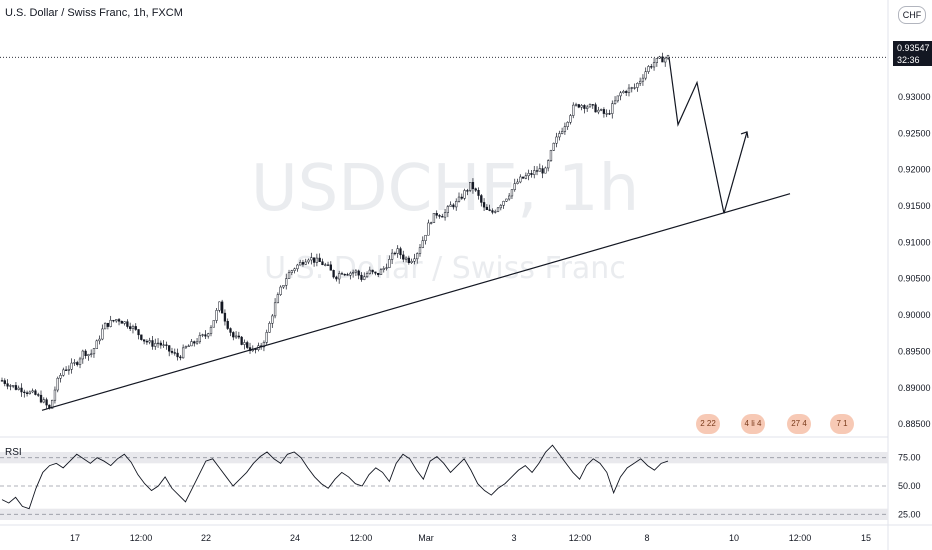  What do you see at coordinates (753, 424) in the screenshot?
I see `economic-event-flag-icon: 4 li 4` at bounding box center [753, 424].